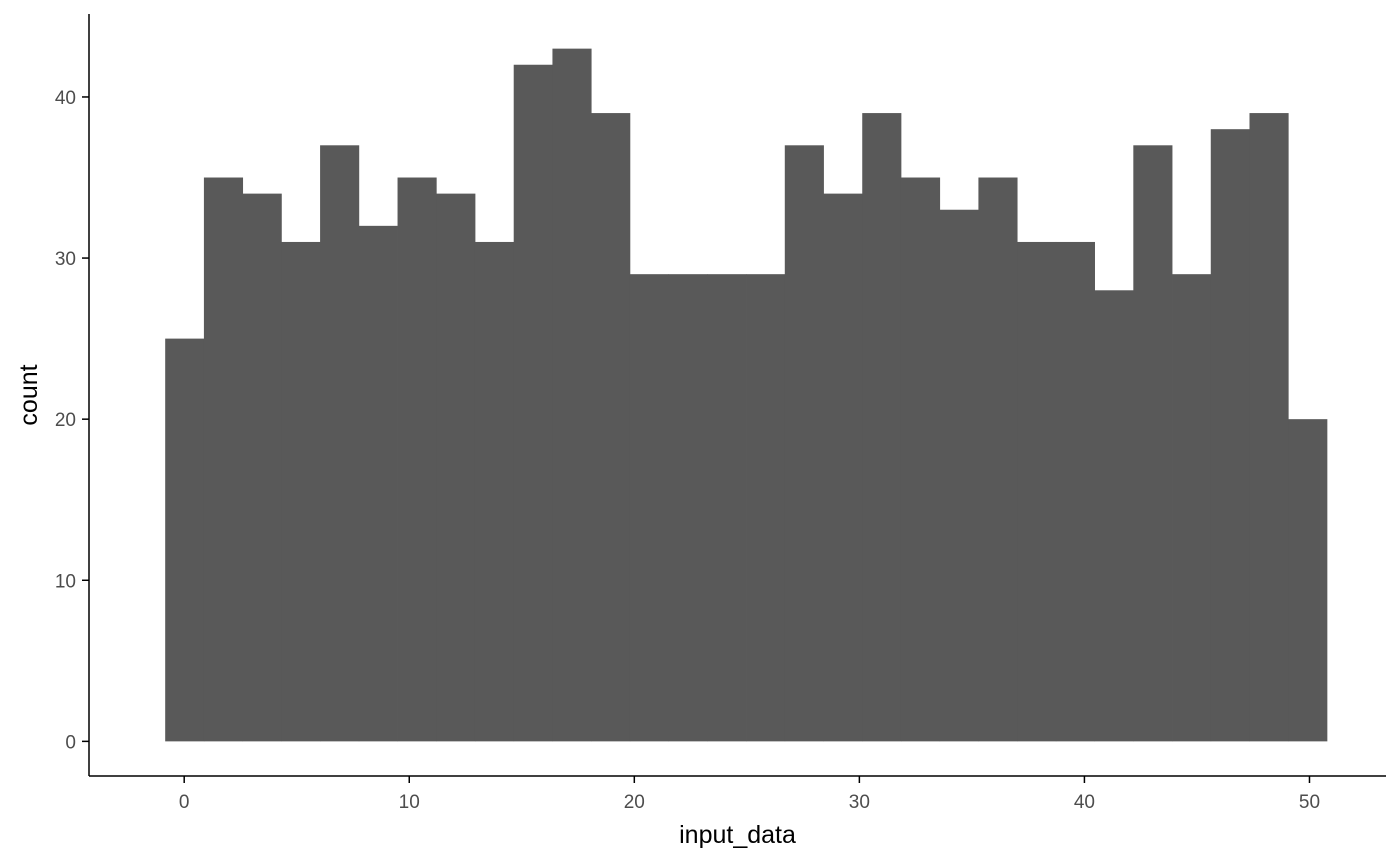 Image resolution: width=1400 pixels, height=865 pixels. I want to click on y-axis: 0 10 20 30 40, so click(72, 395).